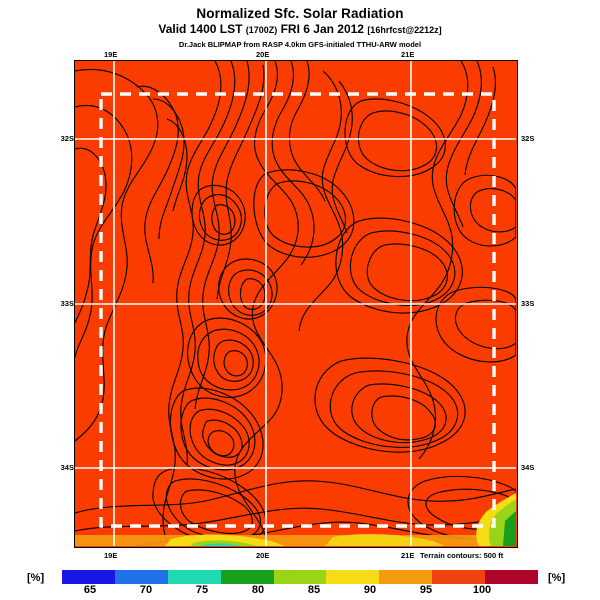  Describe the element at coordinates (482, 590) in the screenshot. I see `colorbar-tick-100: 100` at that location.